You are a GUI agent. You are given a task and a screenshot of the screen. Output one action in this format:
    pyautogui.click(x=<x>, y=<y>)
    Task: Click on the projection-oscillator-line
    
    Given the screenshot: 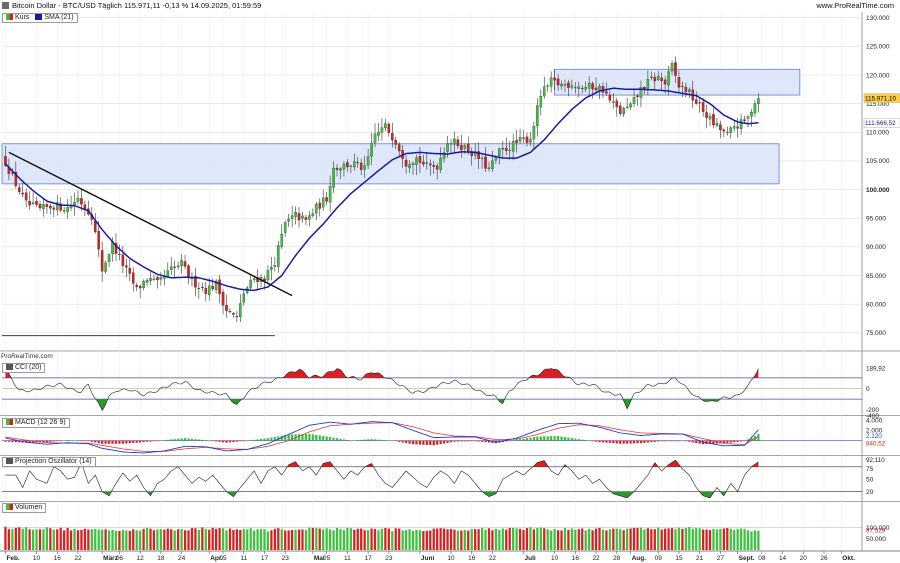 What is the action you would take?
    pyautogui.click(x=382, y=479)
    